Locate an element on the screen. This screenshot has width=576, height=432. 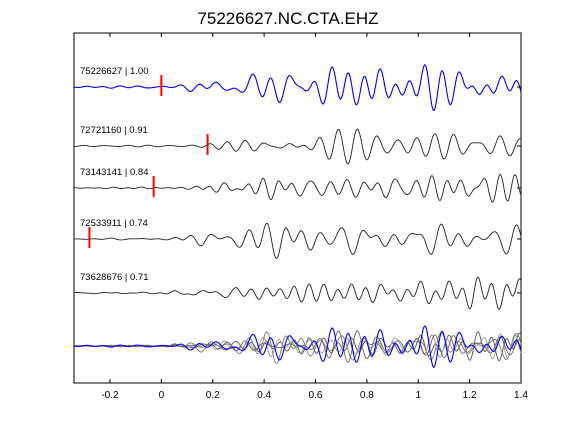
x-tick-label: -0.2 is located at coordinates (110, 395).